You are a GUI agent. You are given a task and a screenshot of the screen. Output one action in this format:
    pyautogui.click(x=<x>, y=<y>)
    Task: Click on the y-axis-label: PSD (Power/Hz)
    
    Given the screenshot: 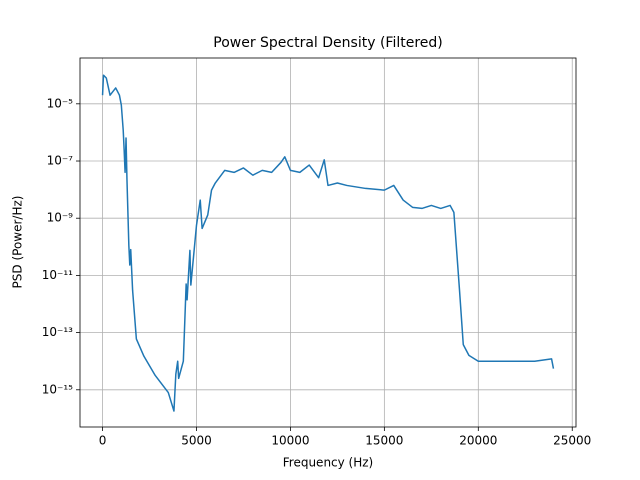 What is the action you would take?
    pyautogui.click(x=18, y=242)
    